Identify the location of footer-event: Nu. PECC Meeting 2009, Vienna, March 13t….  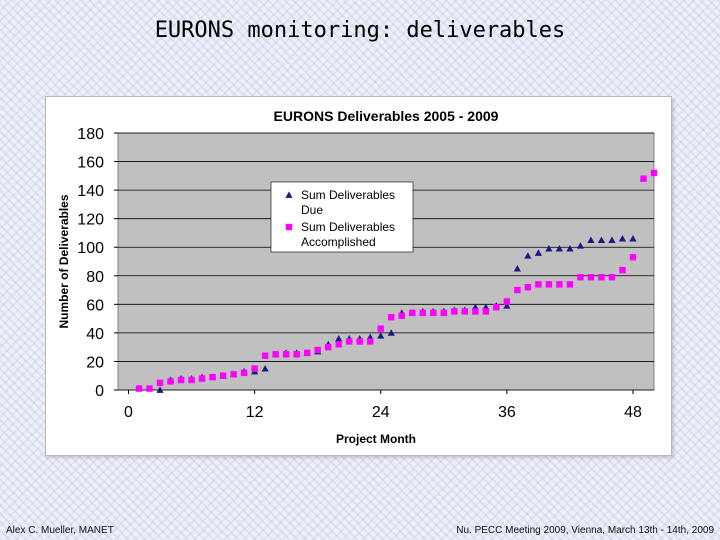
(585, 530).